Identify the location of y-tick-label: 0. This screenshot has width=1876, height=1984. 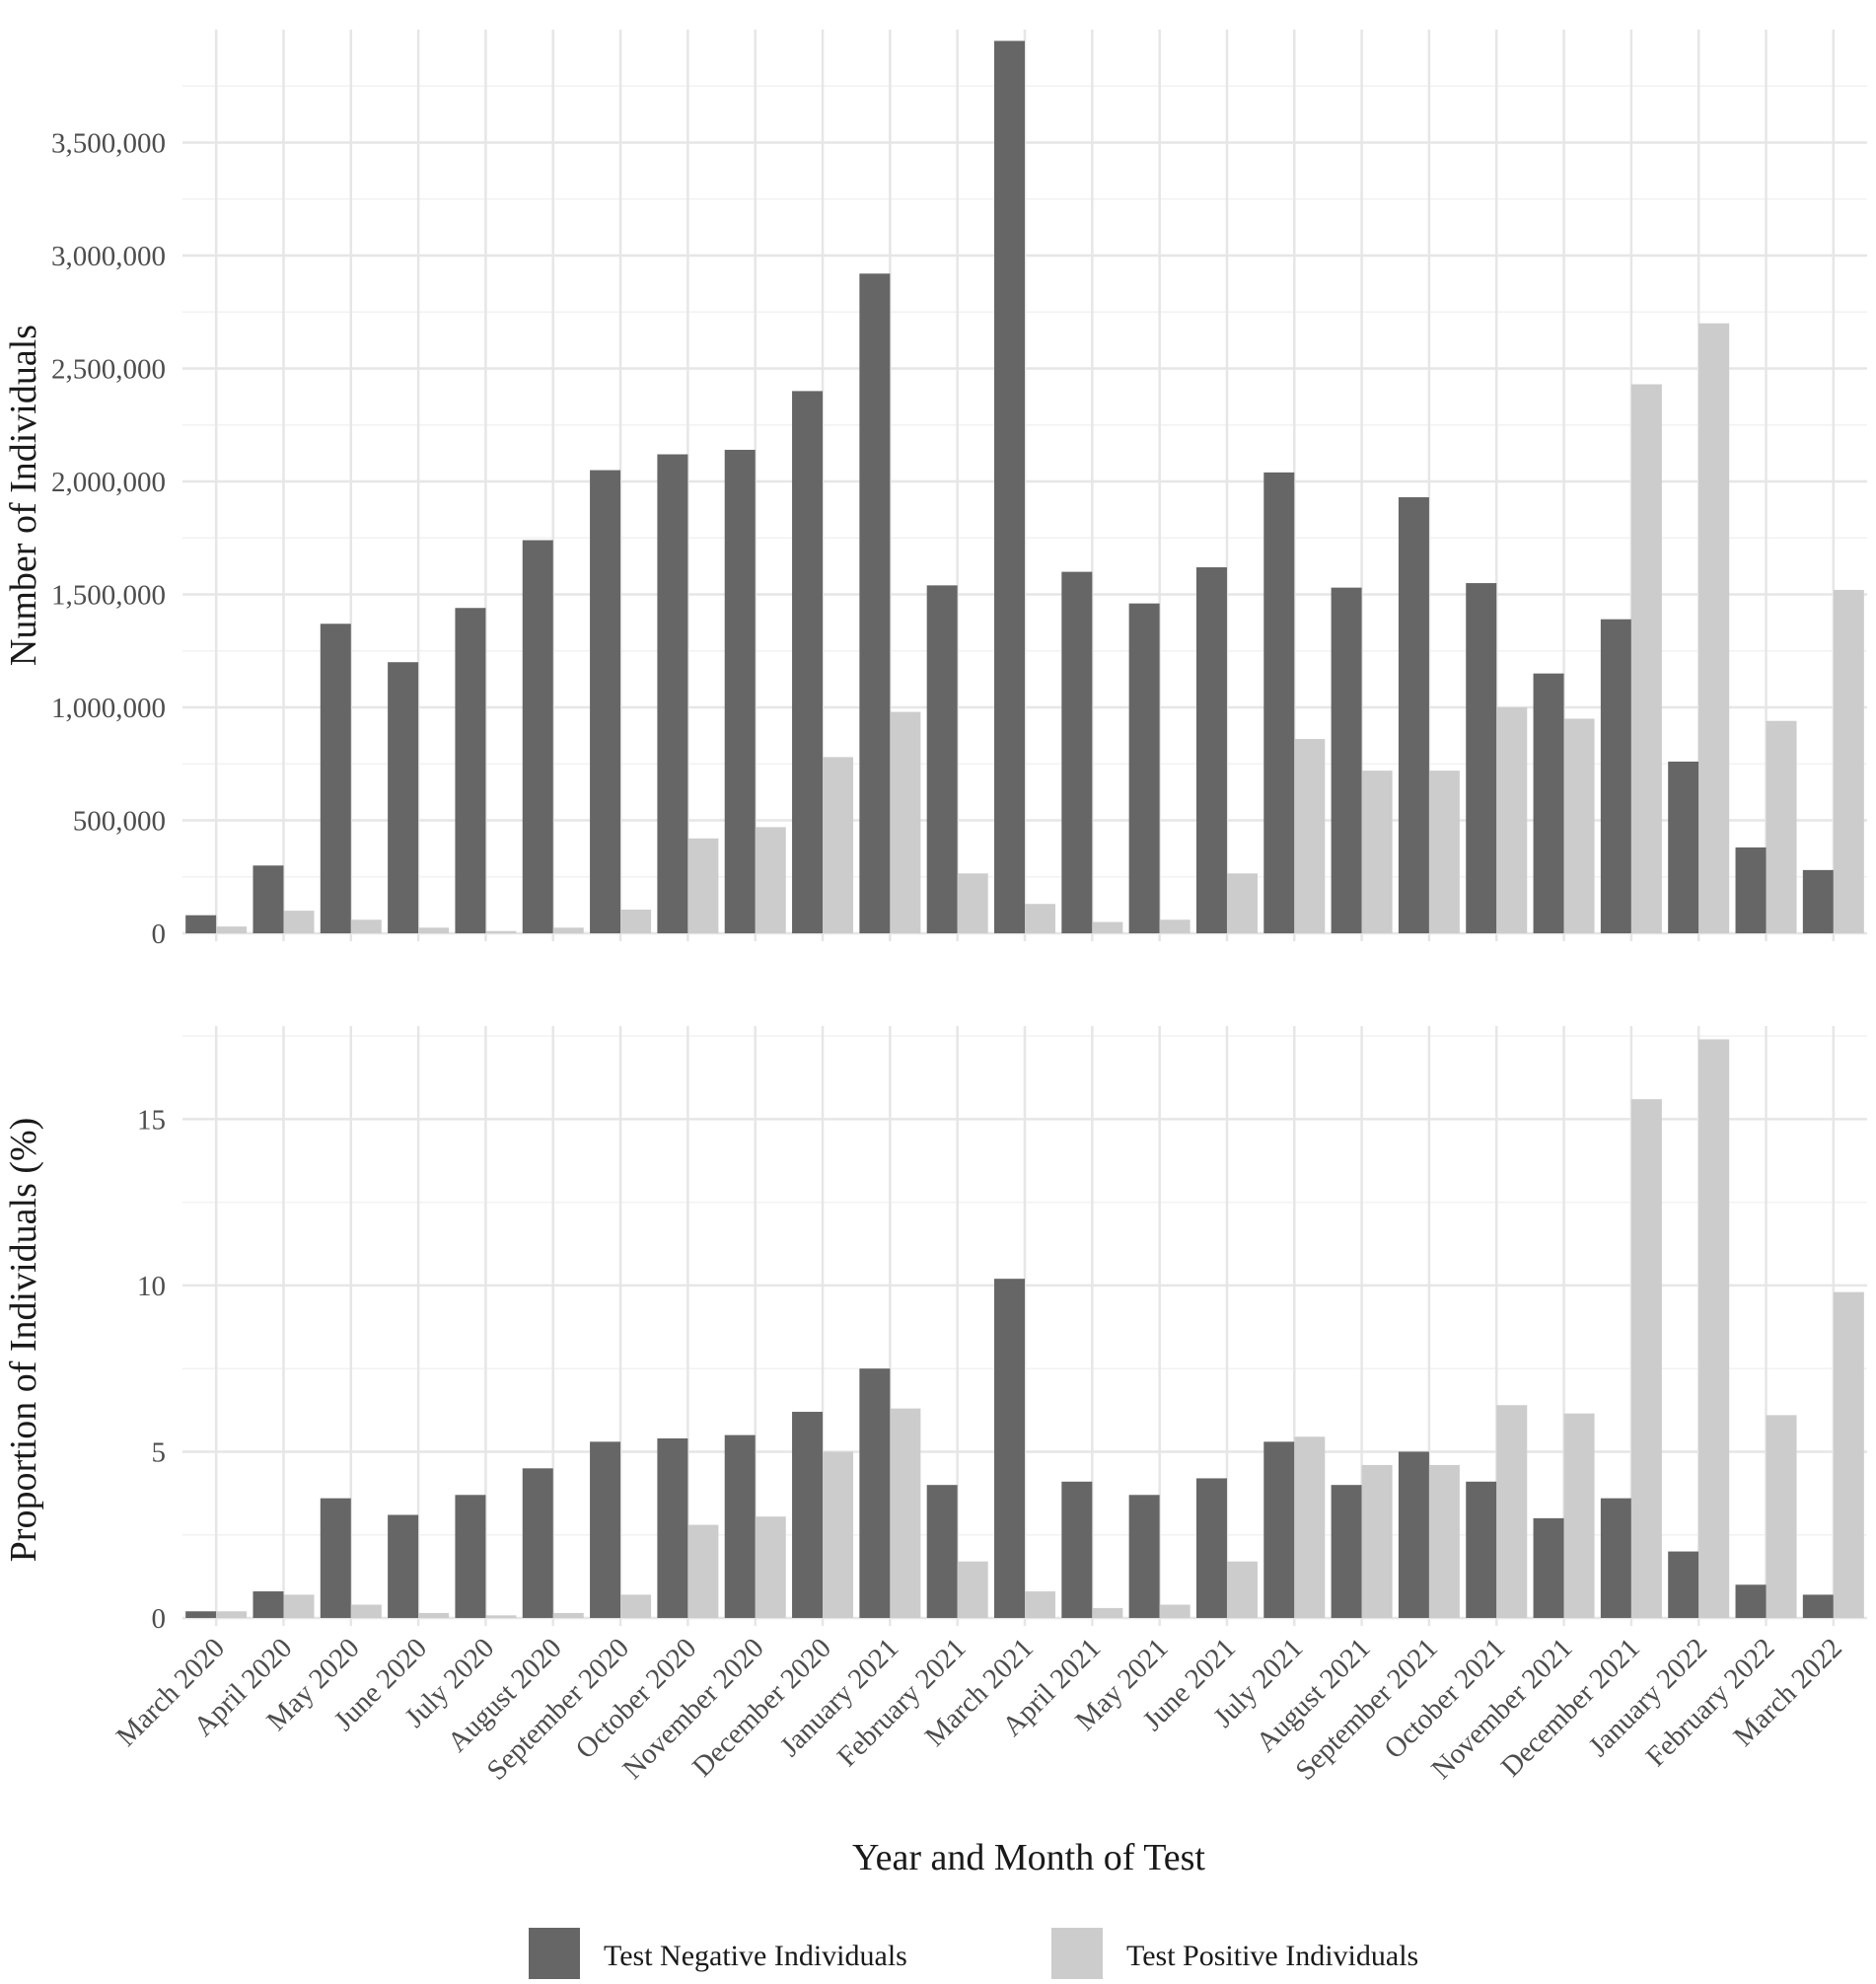
(159, 935).